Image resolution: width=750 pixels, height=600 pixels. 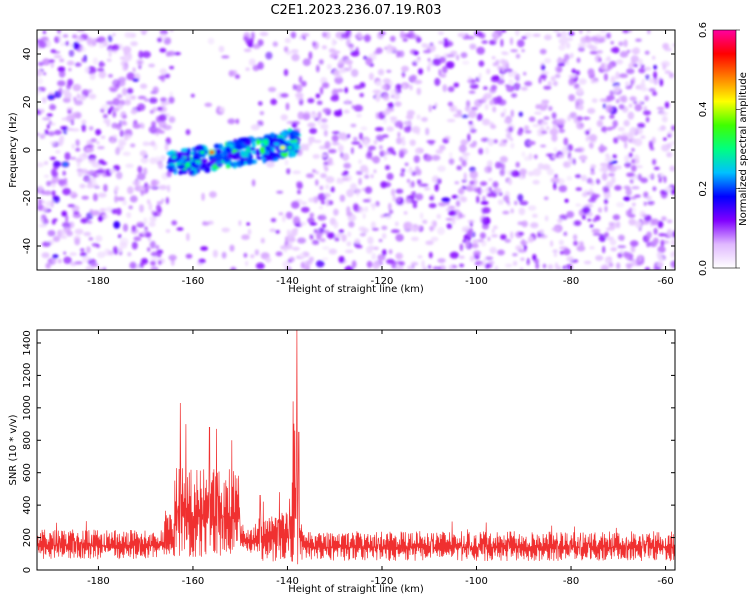 I want to click on snr-y-tick-label: 1000, so click(x=27, y=407).